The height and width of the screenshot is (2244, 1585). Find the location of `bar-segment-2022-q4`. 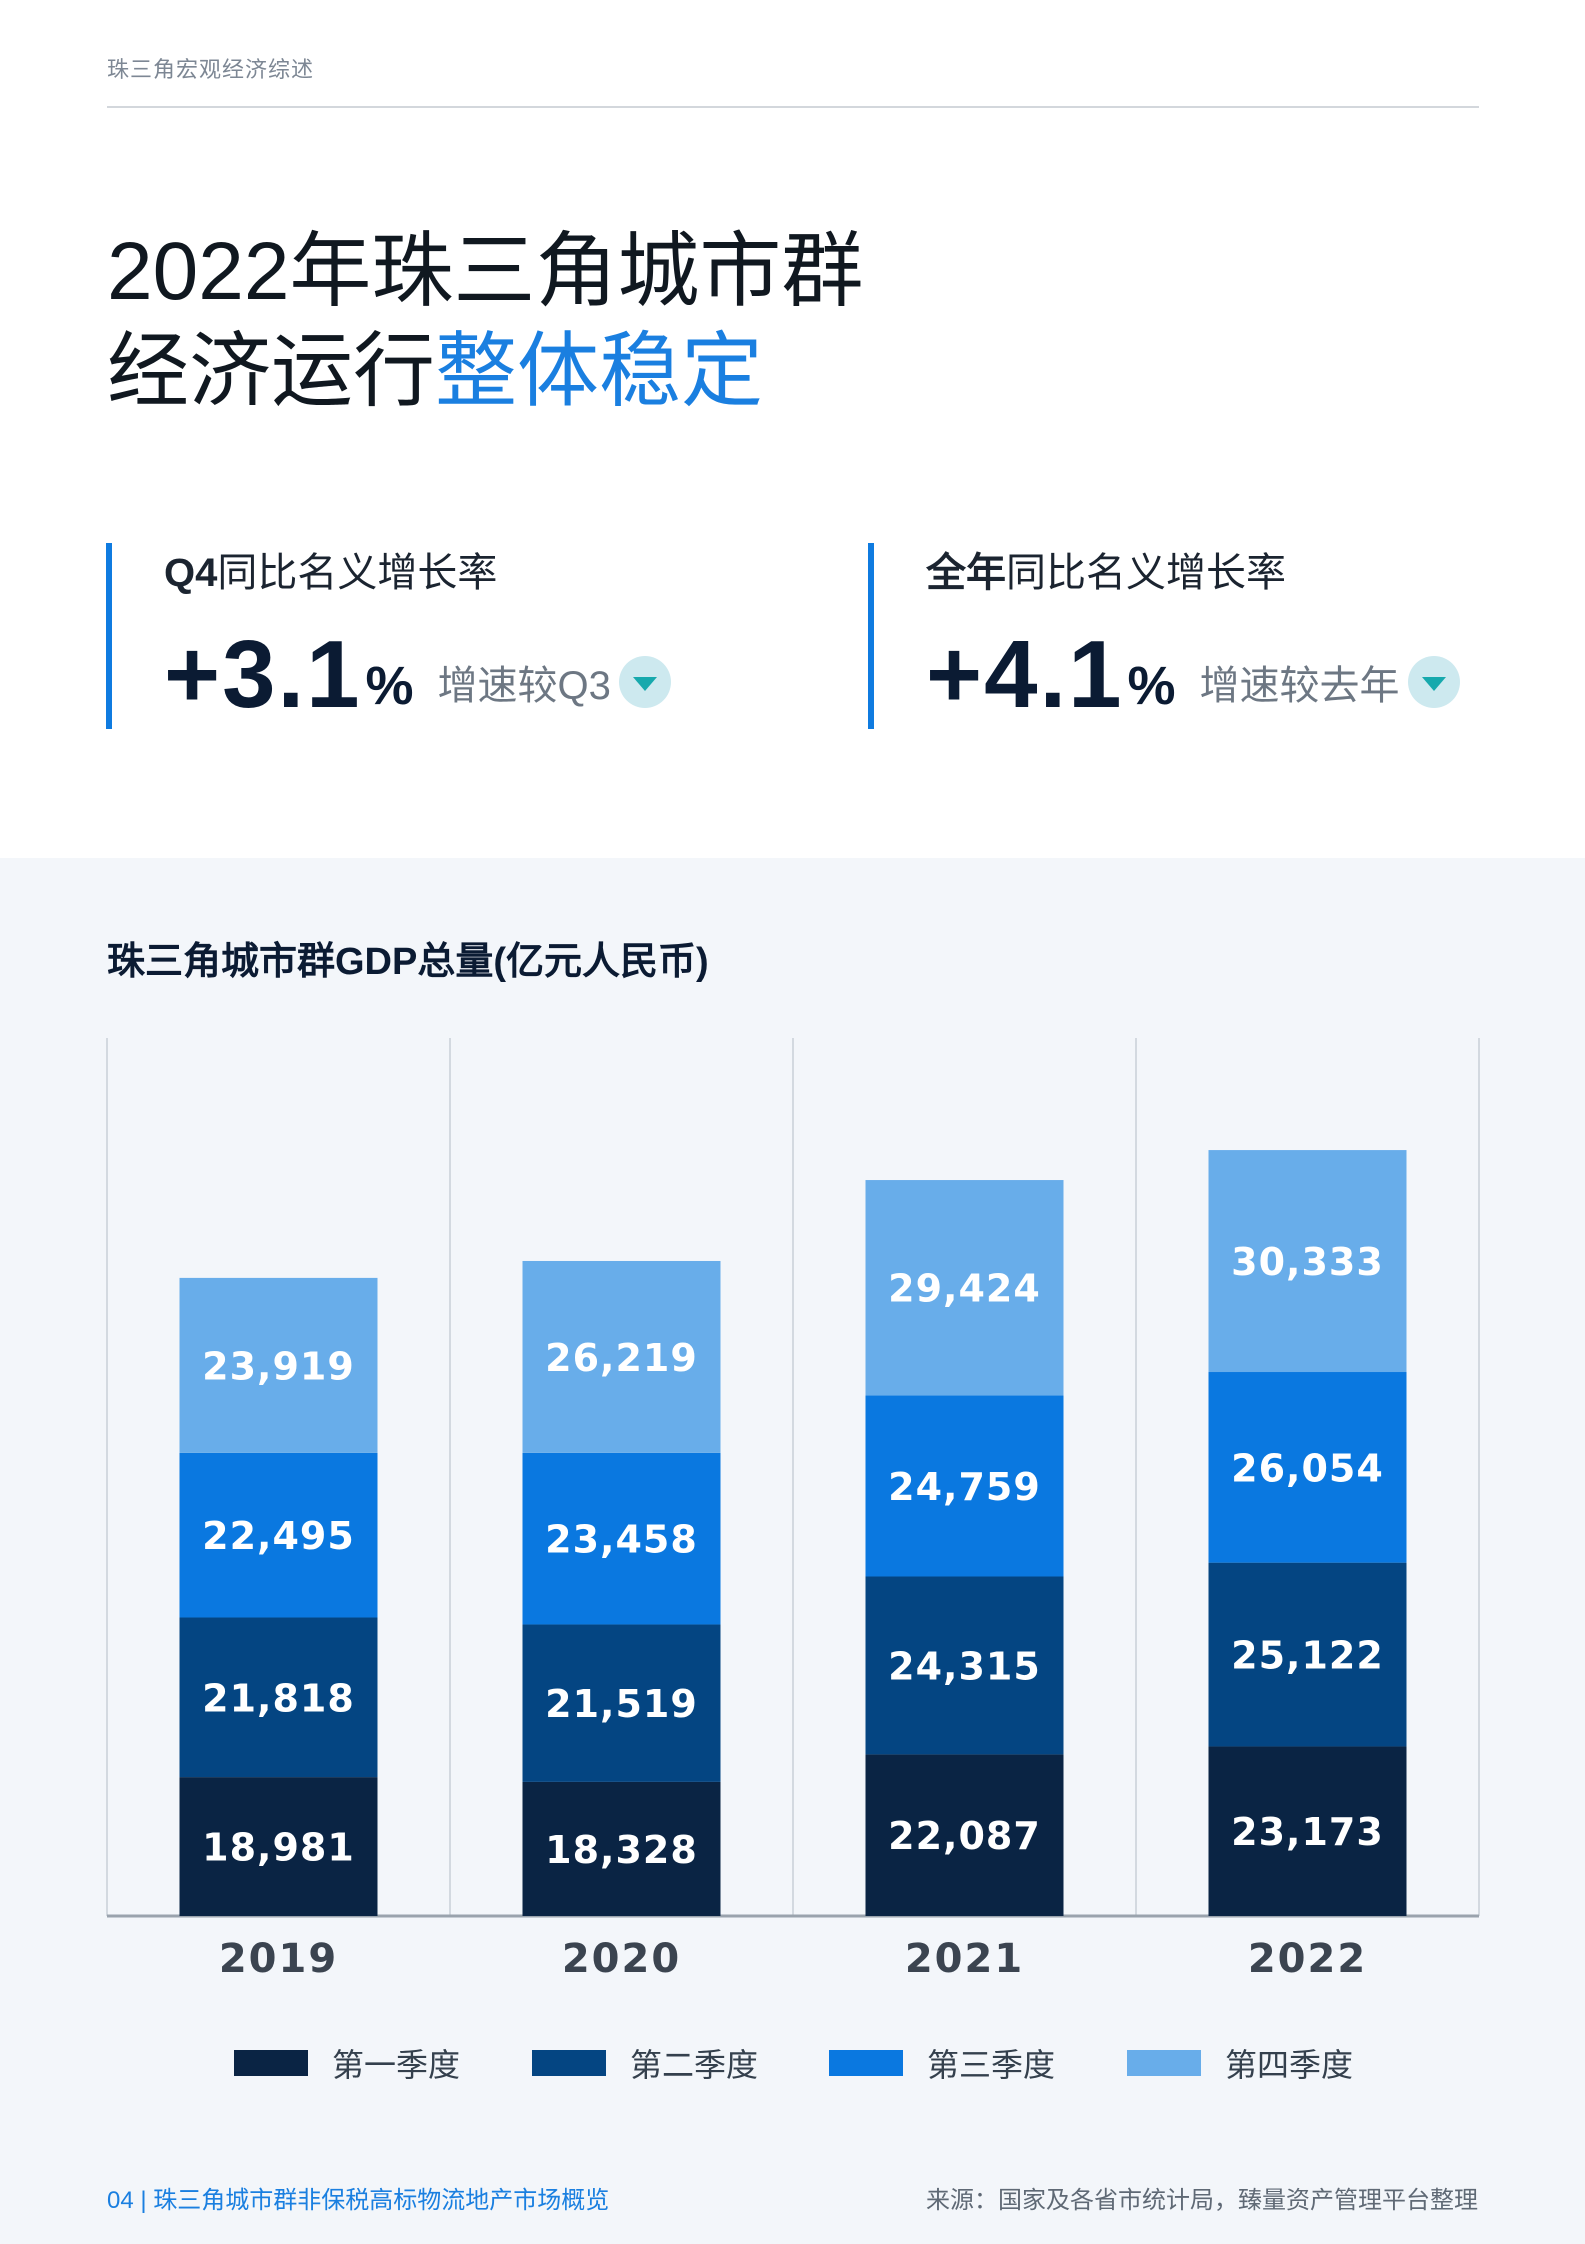

bar-segment-2022-q4 is located at coordinates (1307, 1261).